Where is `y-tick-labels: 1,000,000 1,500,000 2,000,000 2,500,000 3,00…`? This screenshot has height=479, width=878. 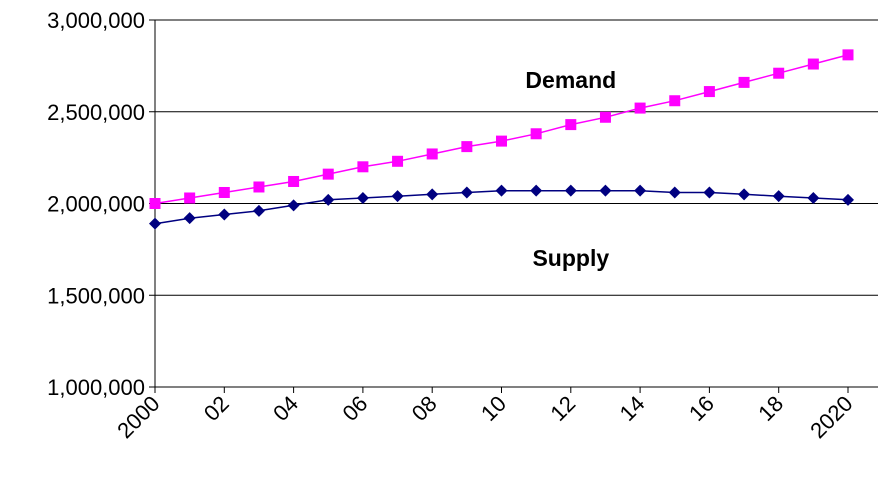
y-tick-labels: 1,000,000 1,500,000 2,000,000 2,500,000 3,00… is located at coordinates (96, 204).